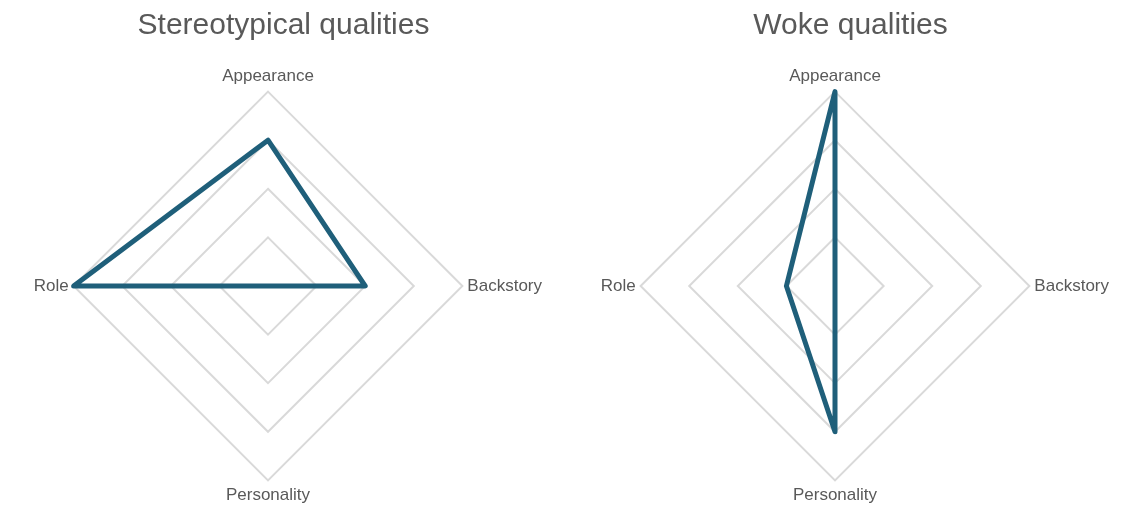 The height and width of the screenshot is (510, 1134). Describe the element at coordinates (850, 24) in the screenshot. I see `chart-title: Woke qualities` at that location.